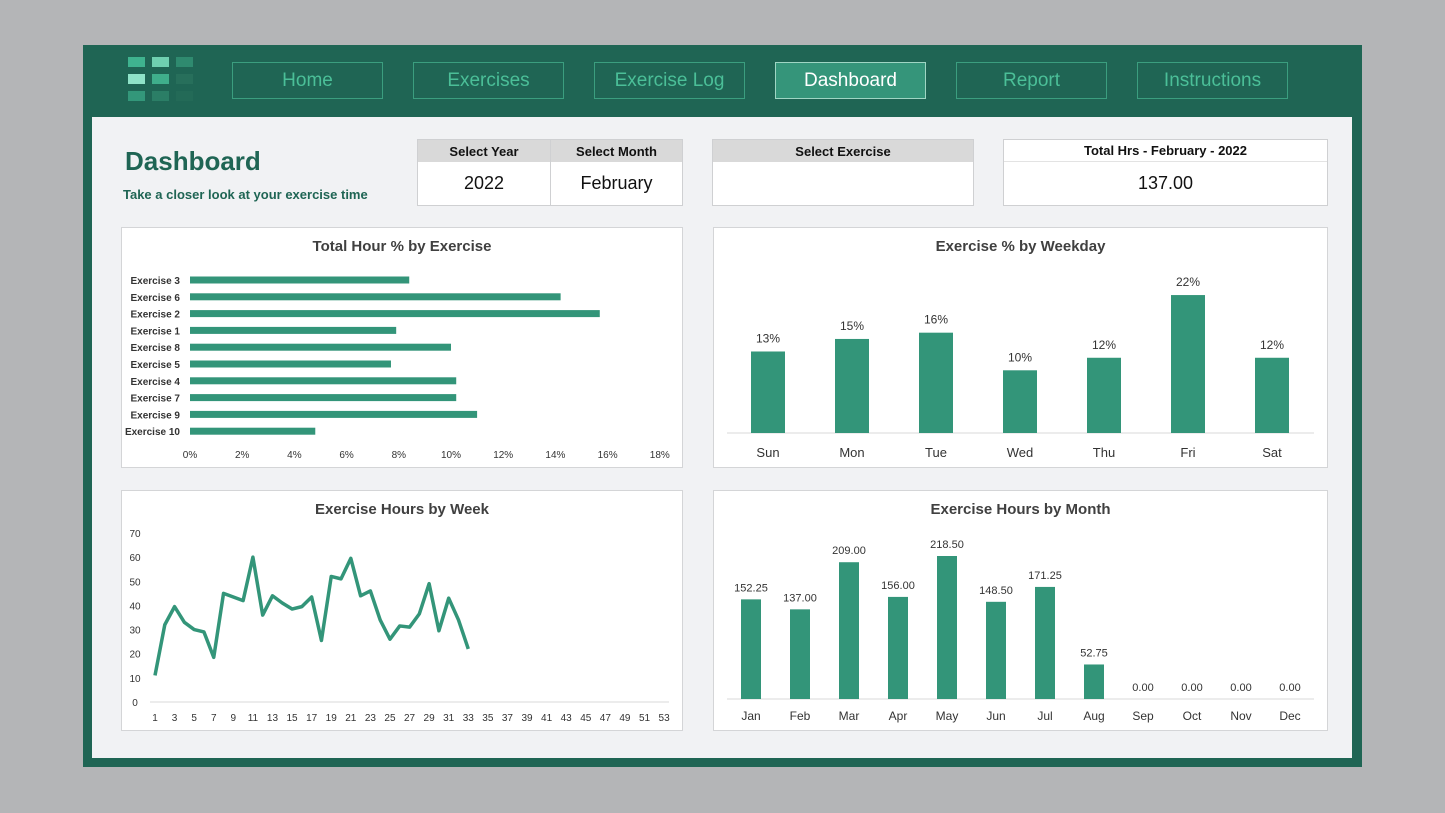 Image resolution: width=1445 pixels, height=813 pixels. What do you see at coordinates (750, 716) in the screenshot?
I see `x-tick-label: Jan` at bounding box center [750, 716].